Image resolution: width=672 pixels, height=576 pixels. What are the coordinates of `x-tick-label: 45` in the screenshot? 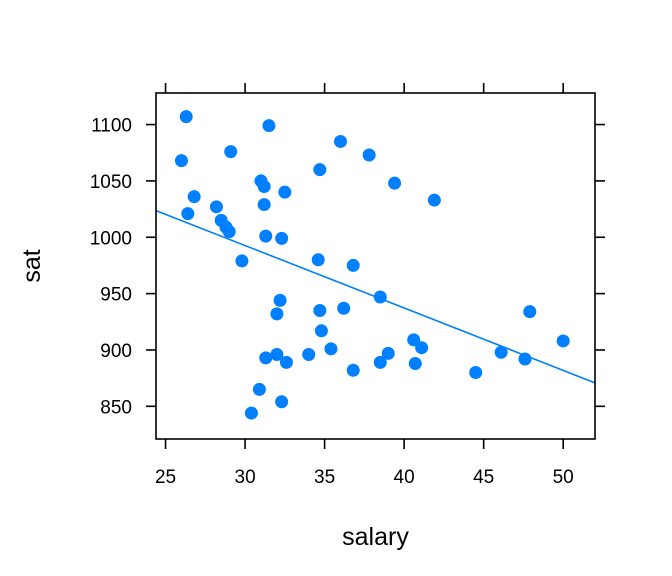 It's located at (483, 477).